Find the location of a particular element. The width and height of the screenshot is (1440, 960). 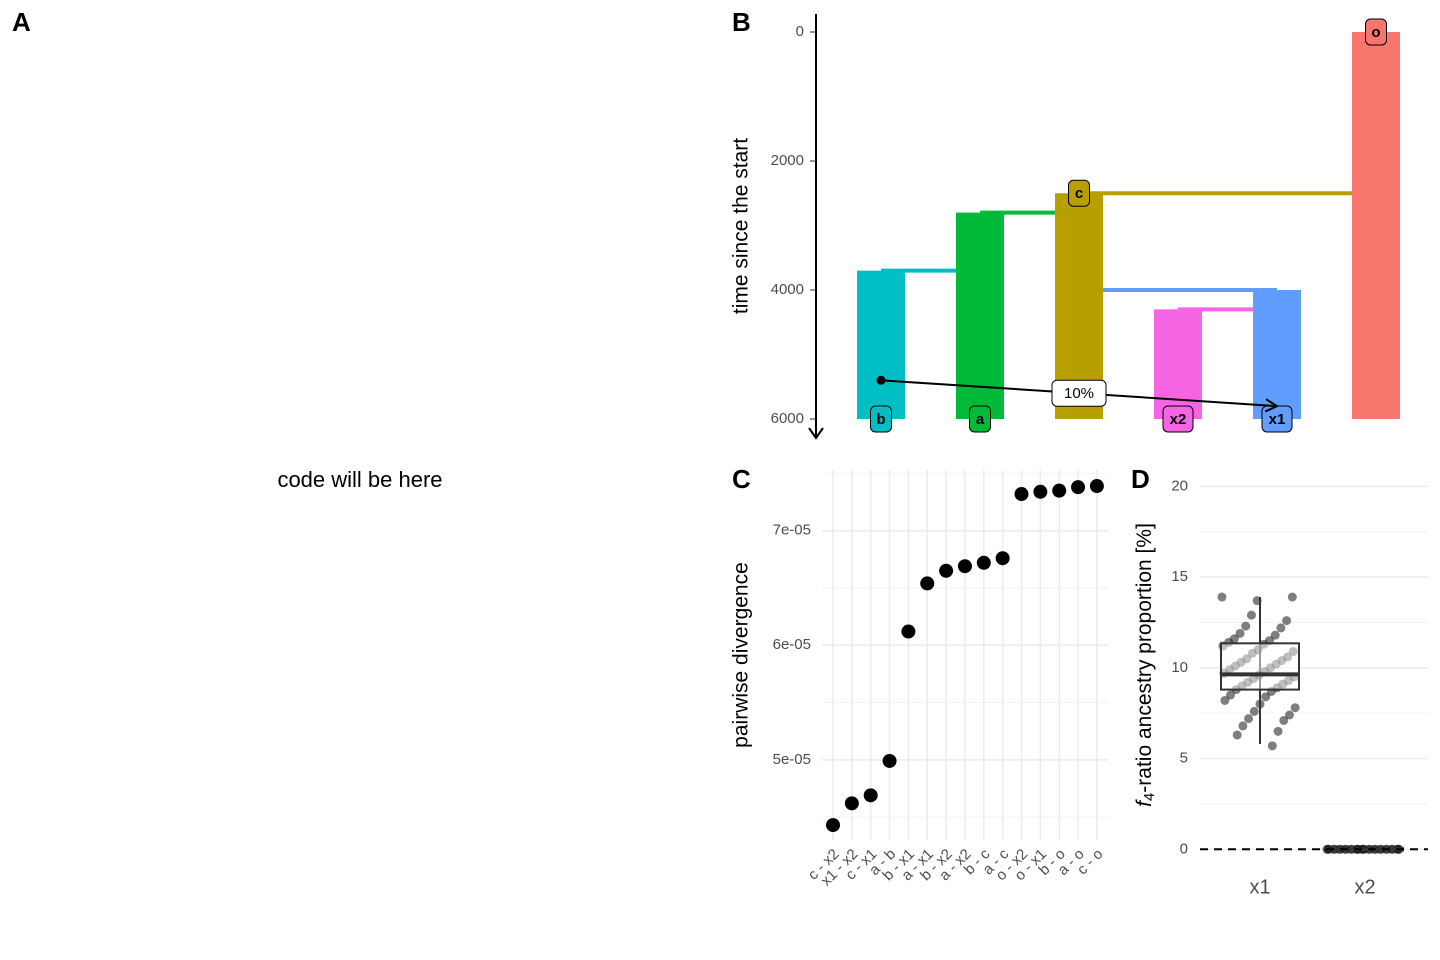

y-axis-title: f4-ratio ancestry proportion [%] is located at coordinates (1145, 665).